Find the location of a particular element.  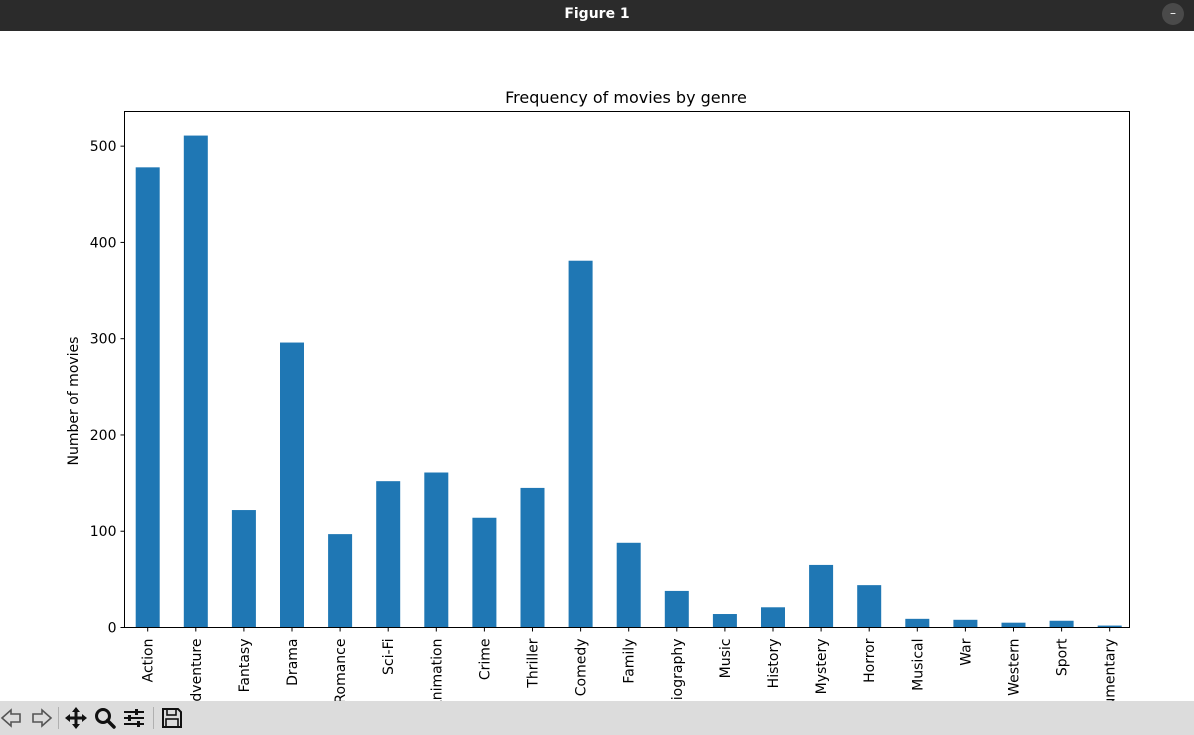

bar-adventure is located at coordinates (195, 381).